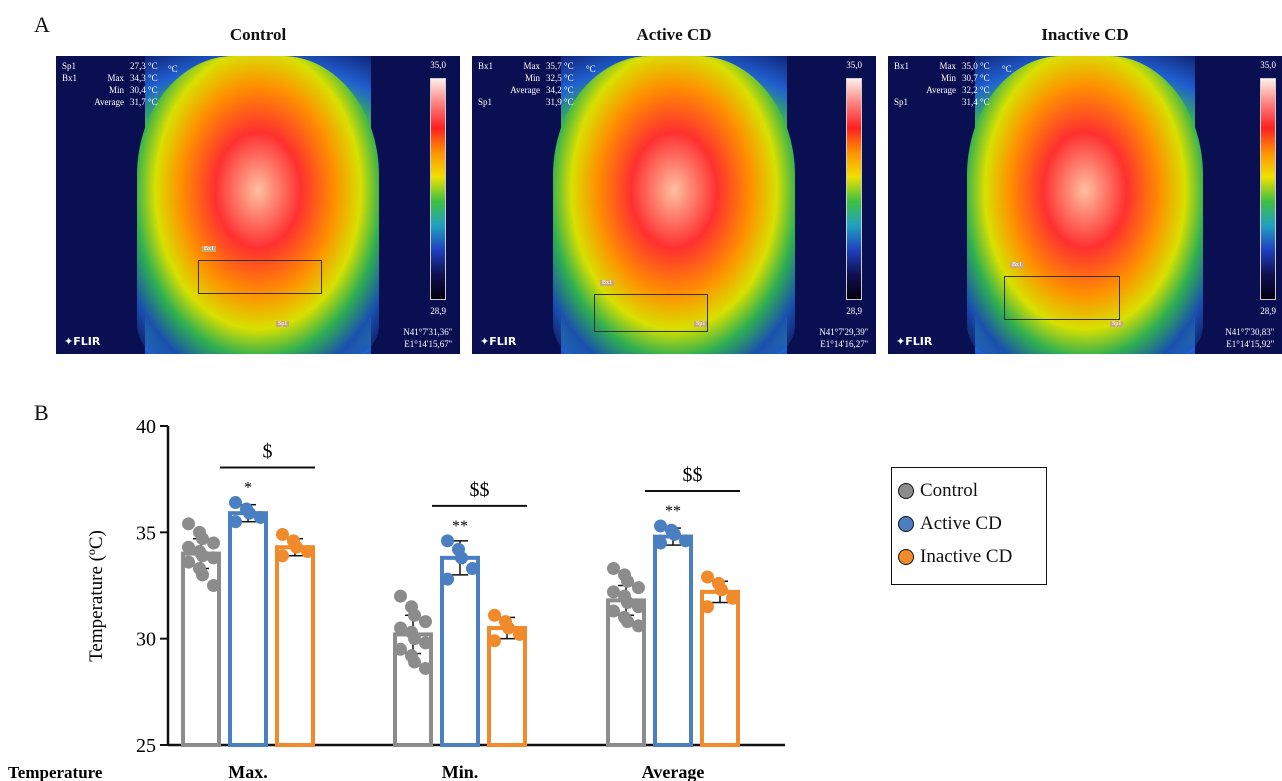  Describe the element at coordinates (1249, 338) in the screenshot. I see `gps-readout: N41°7'30,83'' E1°14'15,92''` at that location.